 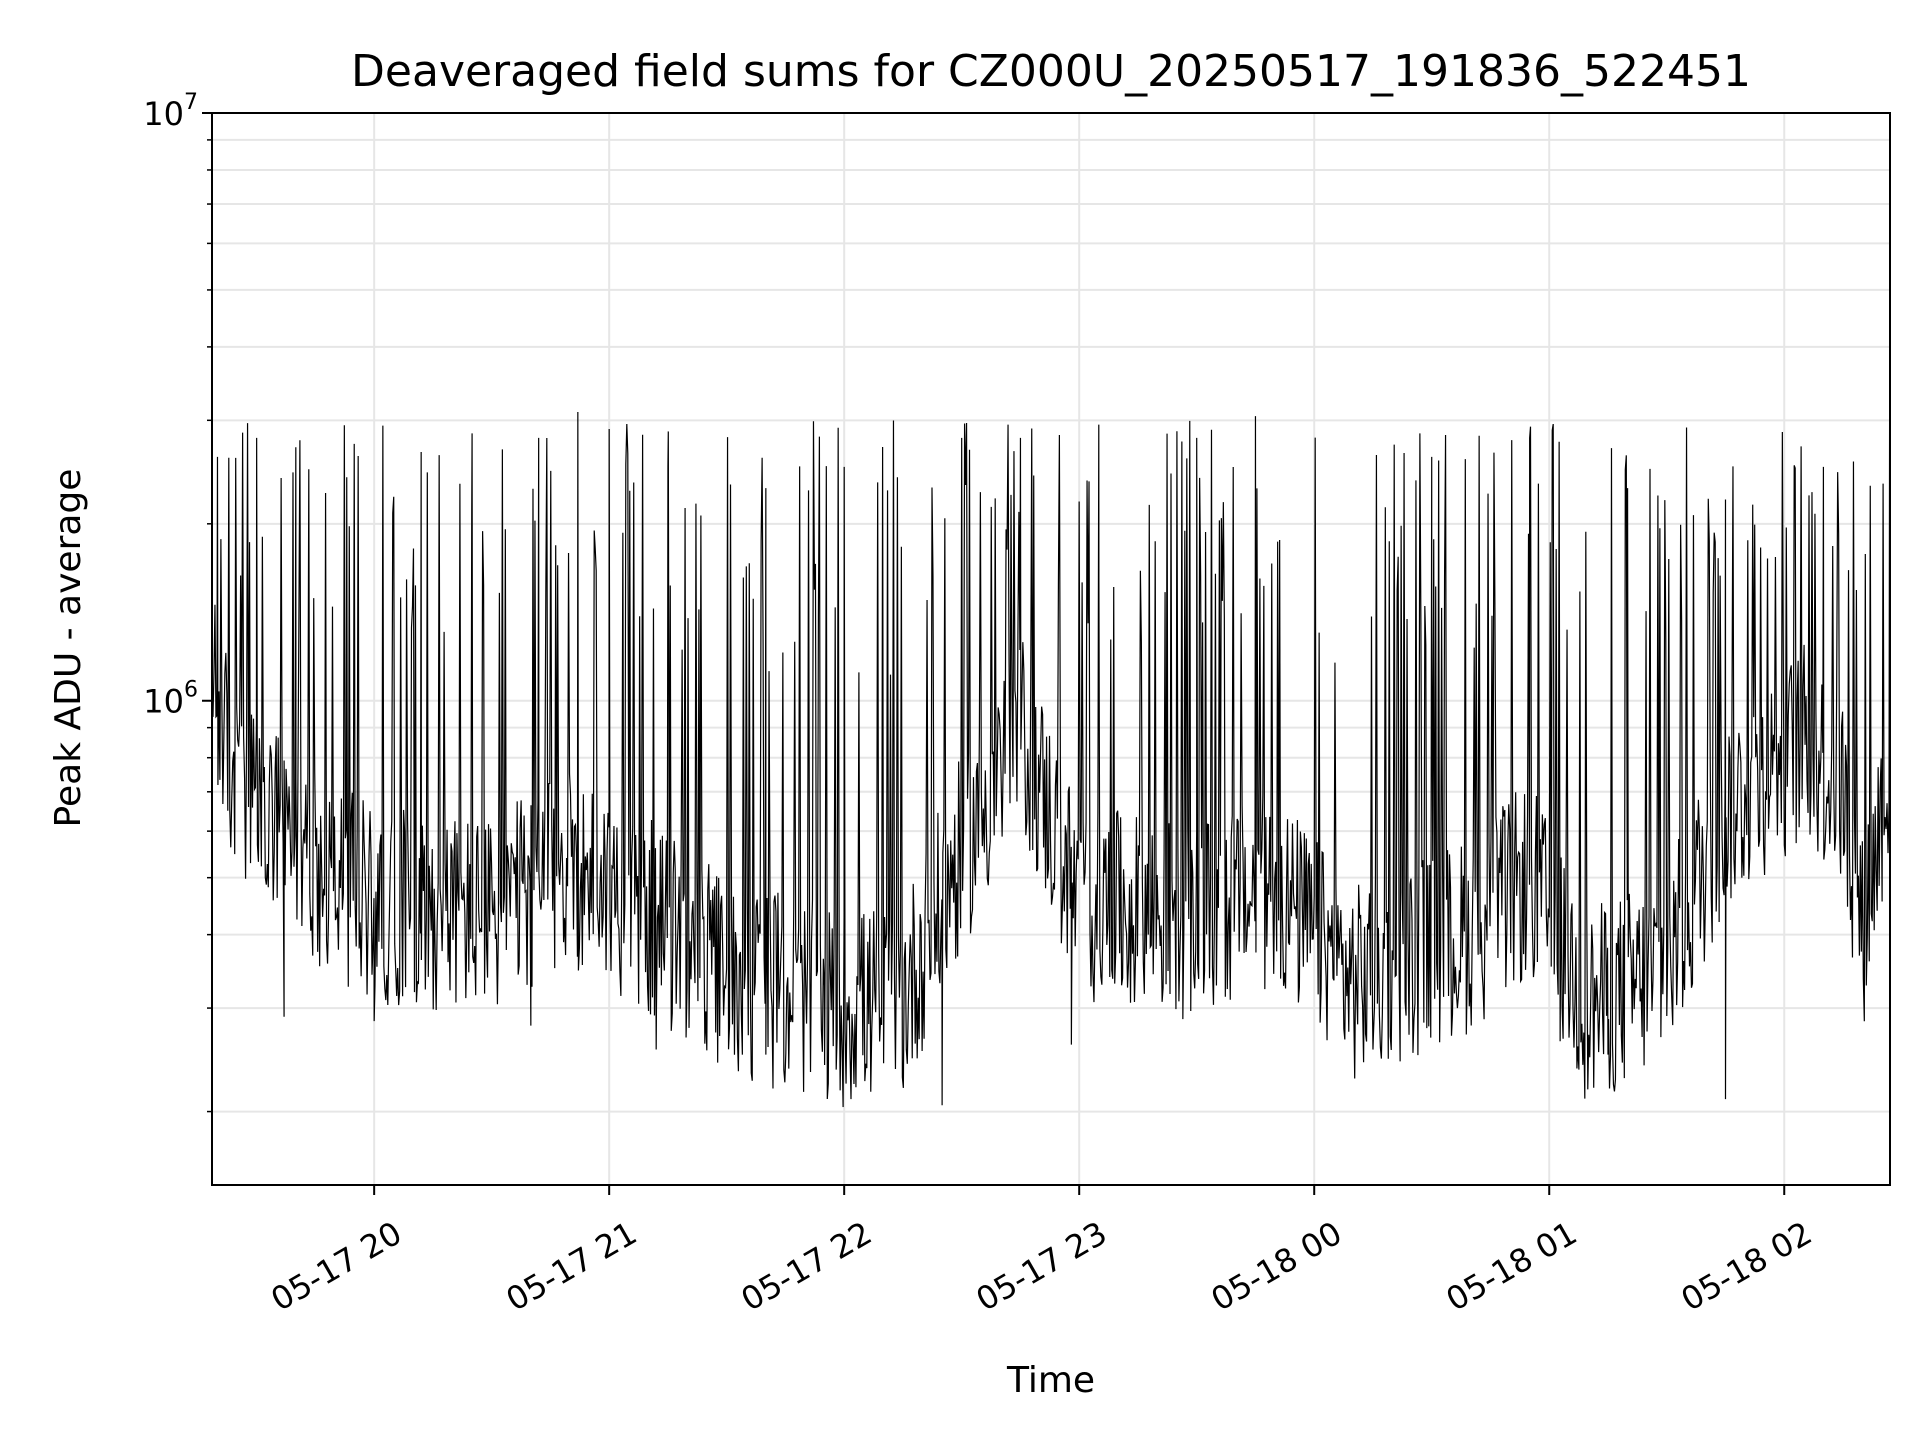 What do you see at coordinates (170, 699) in the screenshot?
I see `y-tick-label: 10⁶` at bounding box center [170, 699].